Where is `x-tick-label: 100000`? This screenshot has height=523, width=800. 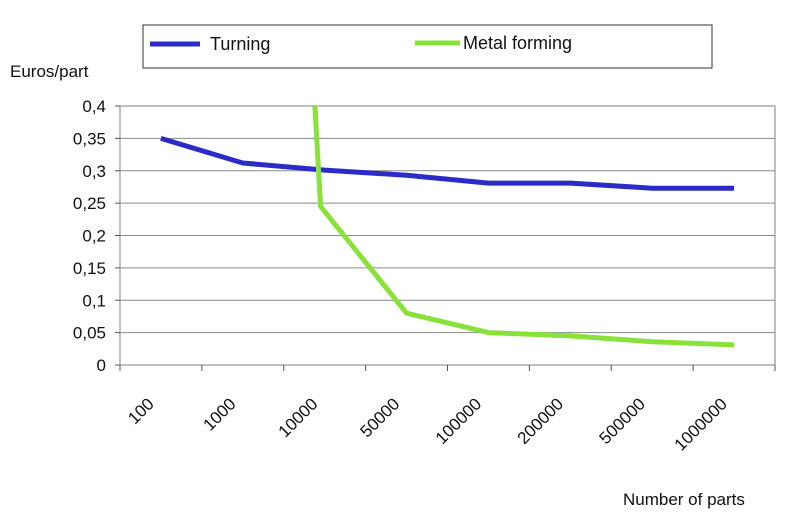 x-tick-label: 100000 is located at coordinates (459, 421).